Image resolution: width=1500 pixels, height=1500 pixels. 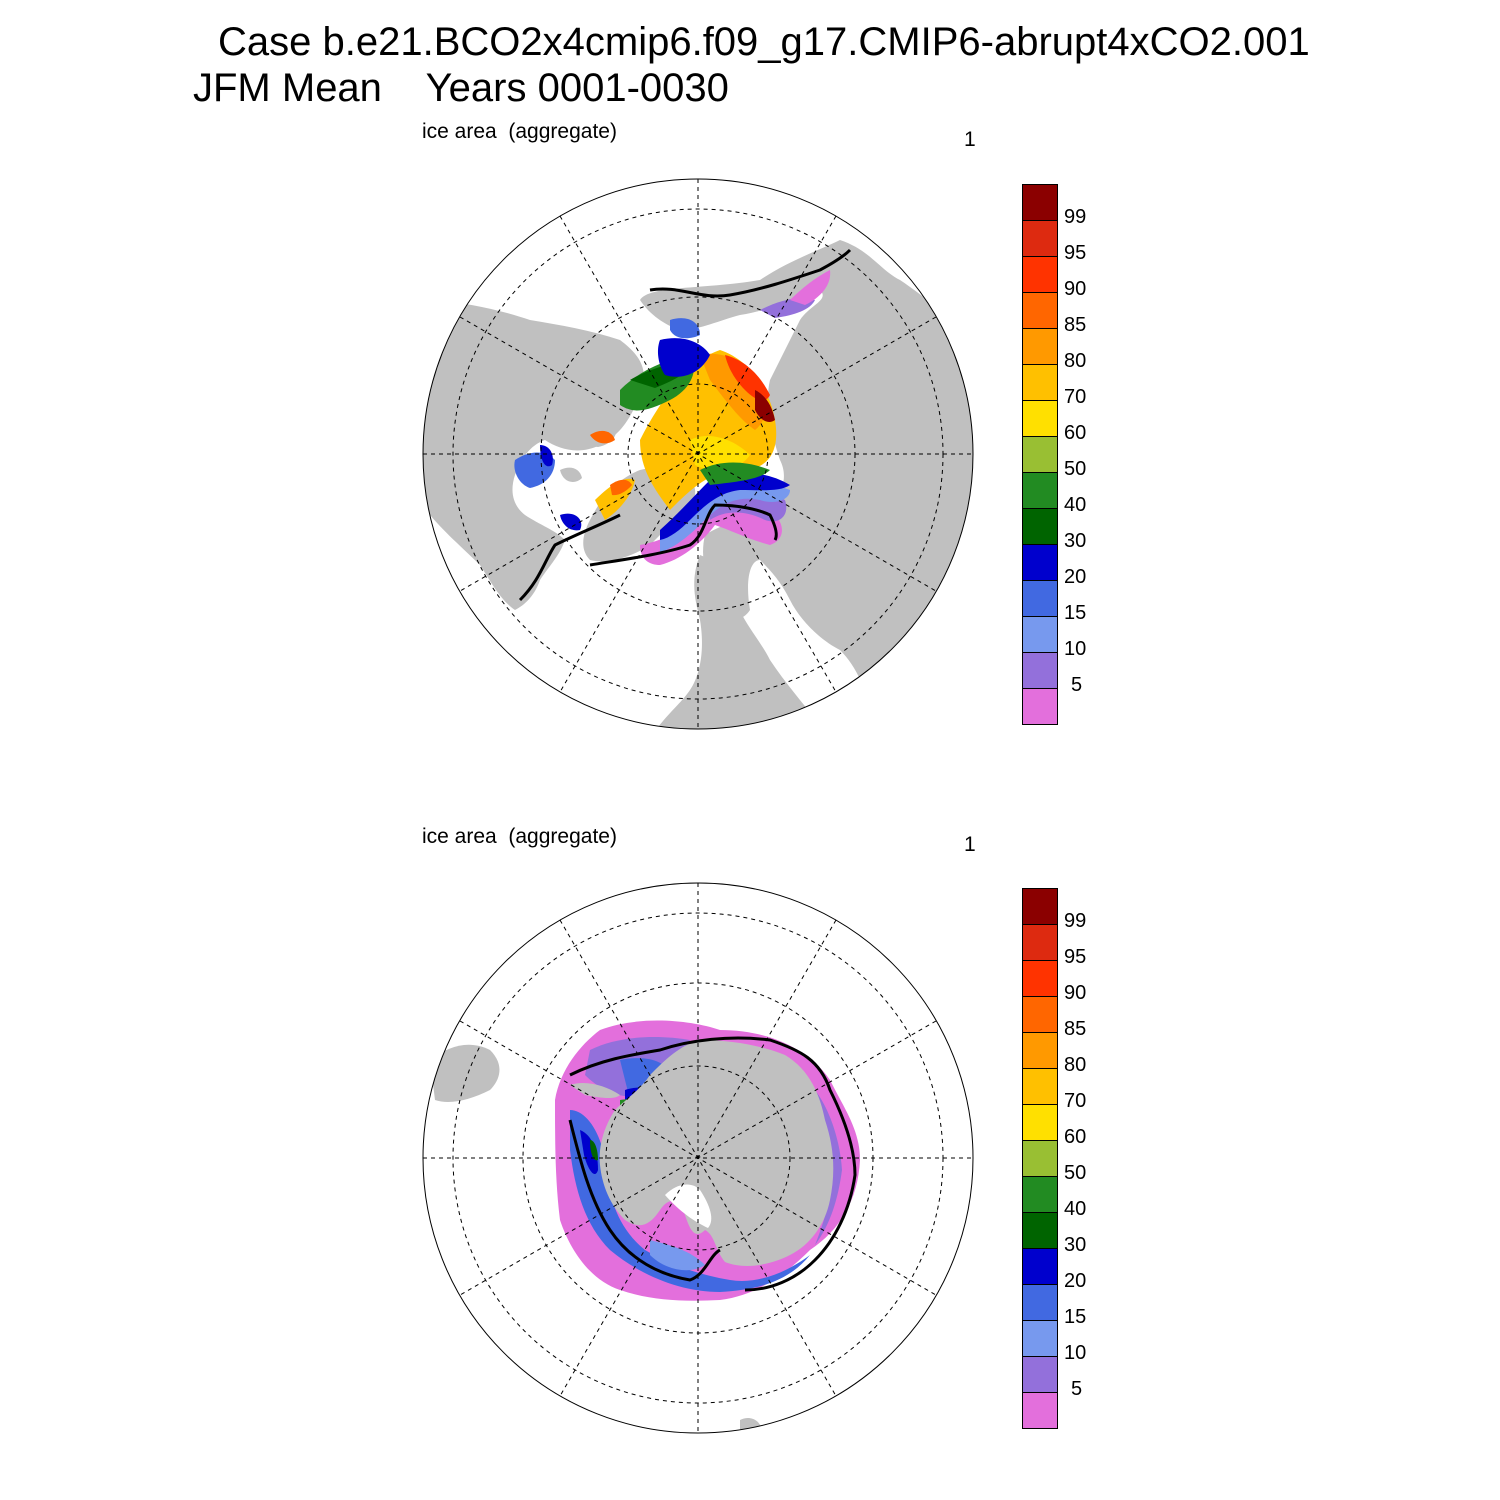 I want to click on antarctic-map, so click(x=698, y=1158).